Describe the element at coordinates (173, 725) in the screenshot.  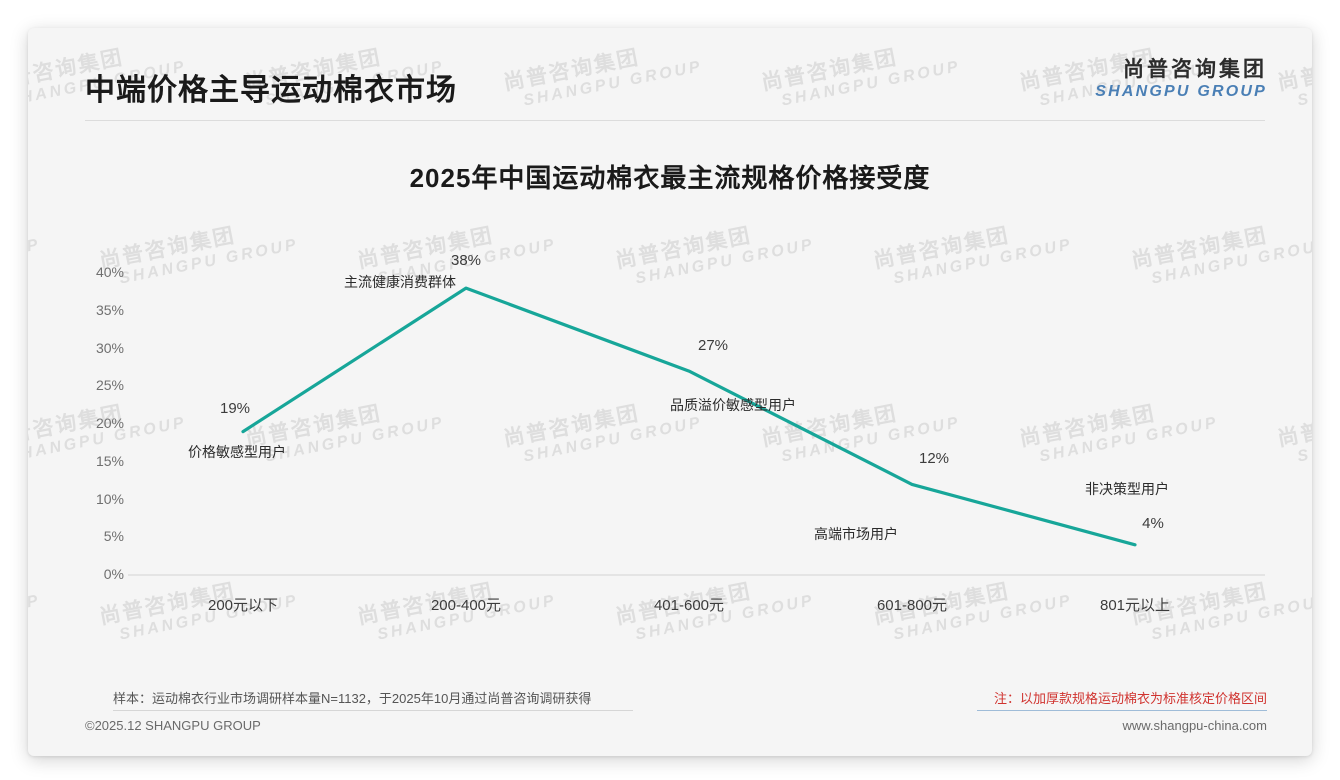
I see `copyright-text: ©2025.12 SHANGPU GROUP` at that location.